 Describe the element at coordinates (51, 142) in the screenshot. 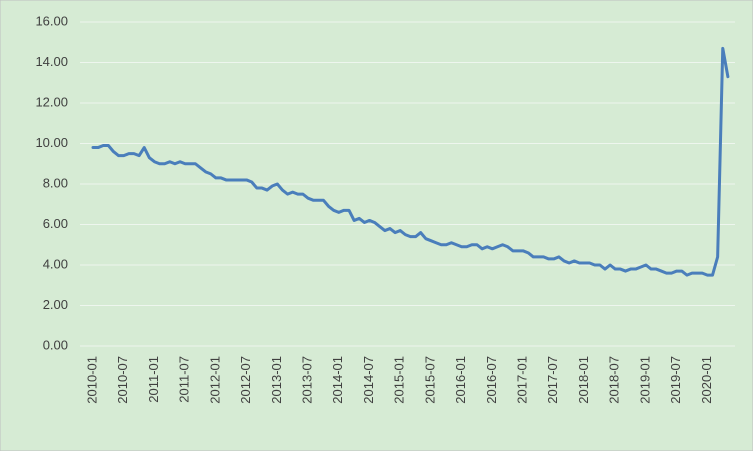

I see `y-tick-label: 10.00` at that location.